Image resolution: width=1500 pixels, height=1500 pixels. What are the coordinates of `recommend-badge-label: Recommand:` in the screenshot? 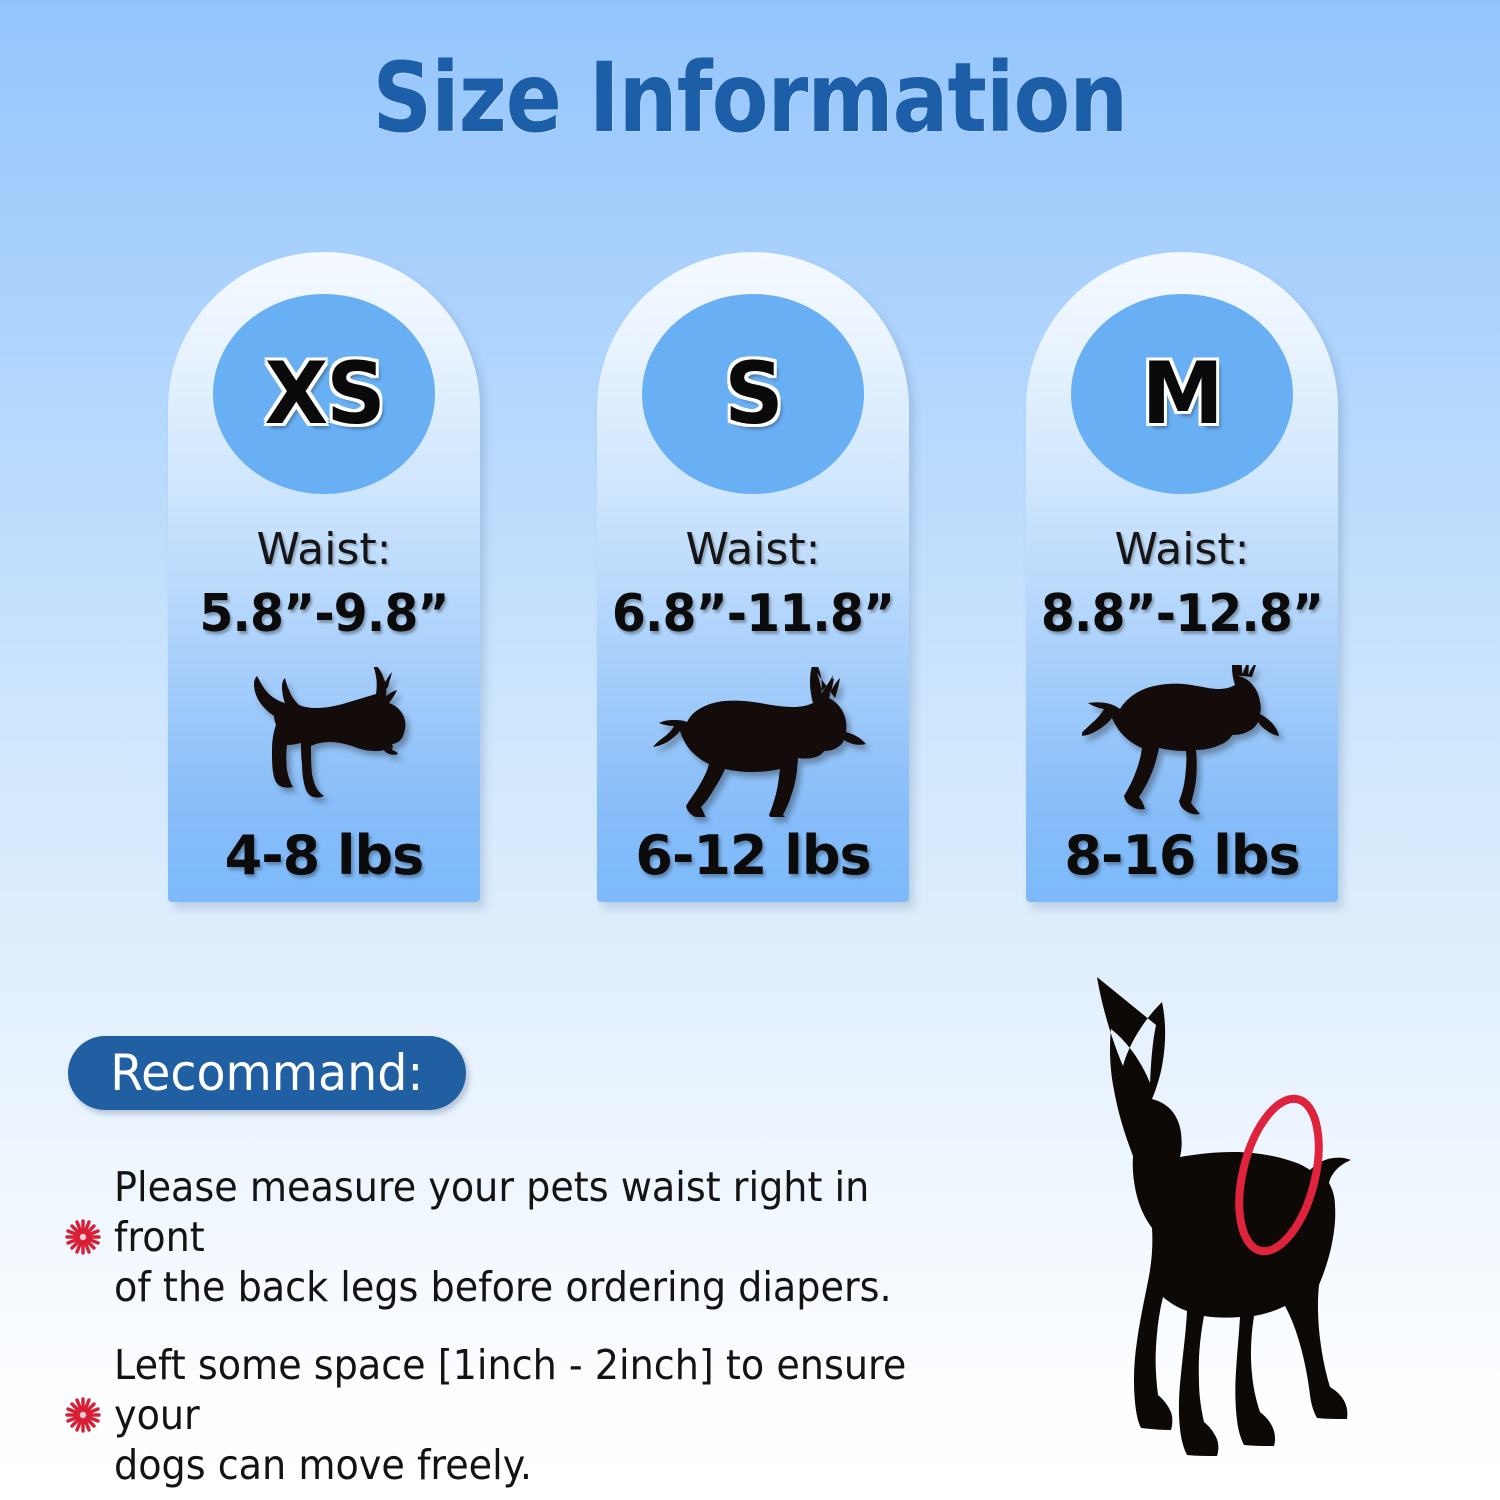 It's located at (267, 1073).